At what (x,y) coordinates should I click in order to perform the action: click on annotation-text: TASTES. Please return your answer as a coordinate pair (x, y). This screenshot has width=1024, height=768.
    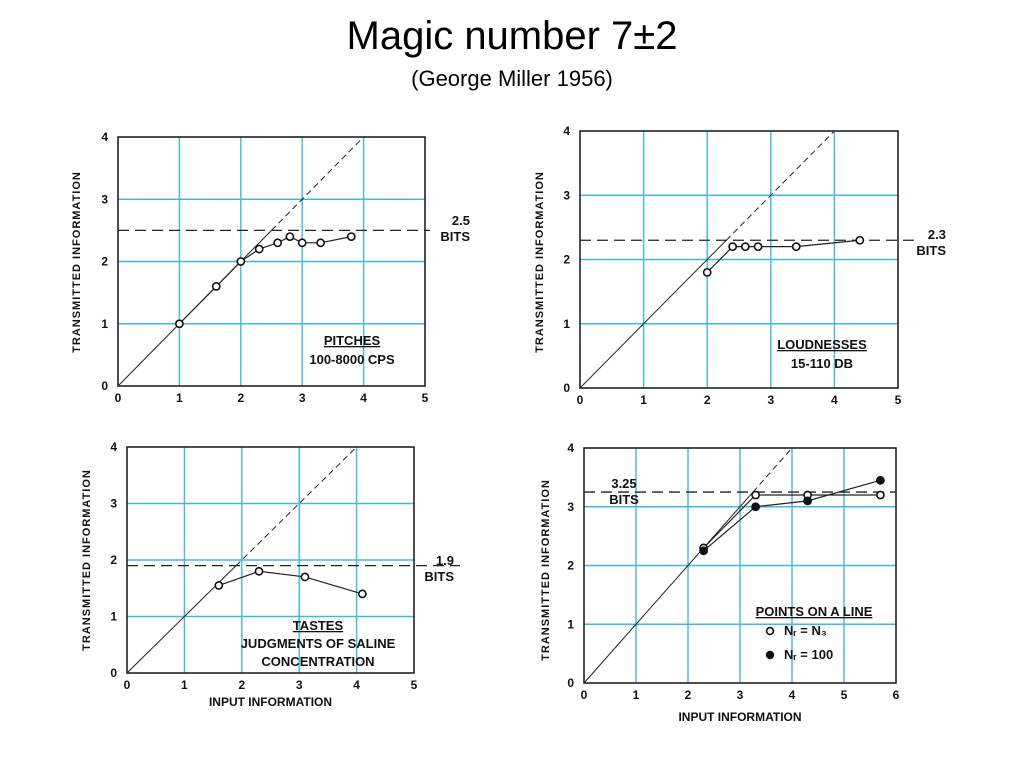
    Looking at the image, I should click on (318, 625).